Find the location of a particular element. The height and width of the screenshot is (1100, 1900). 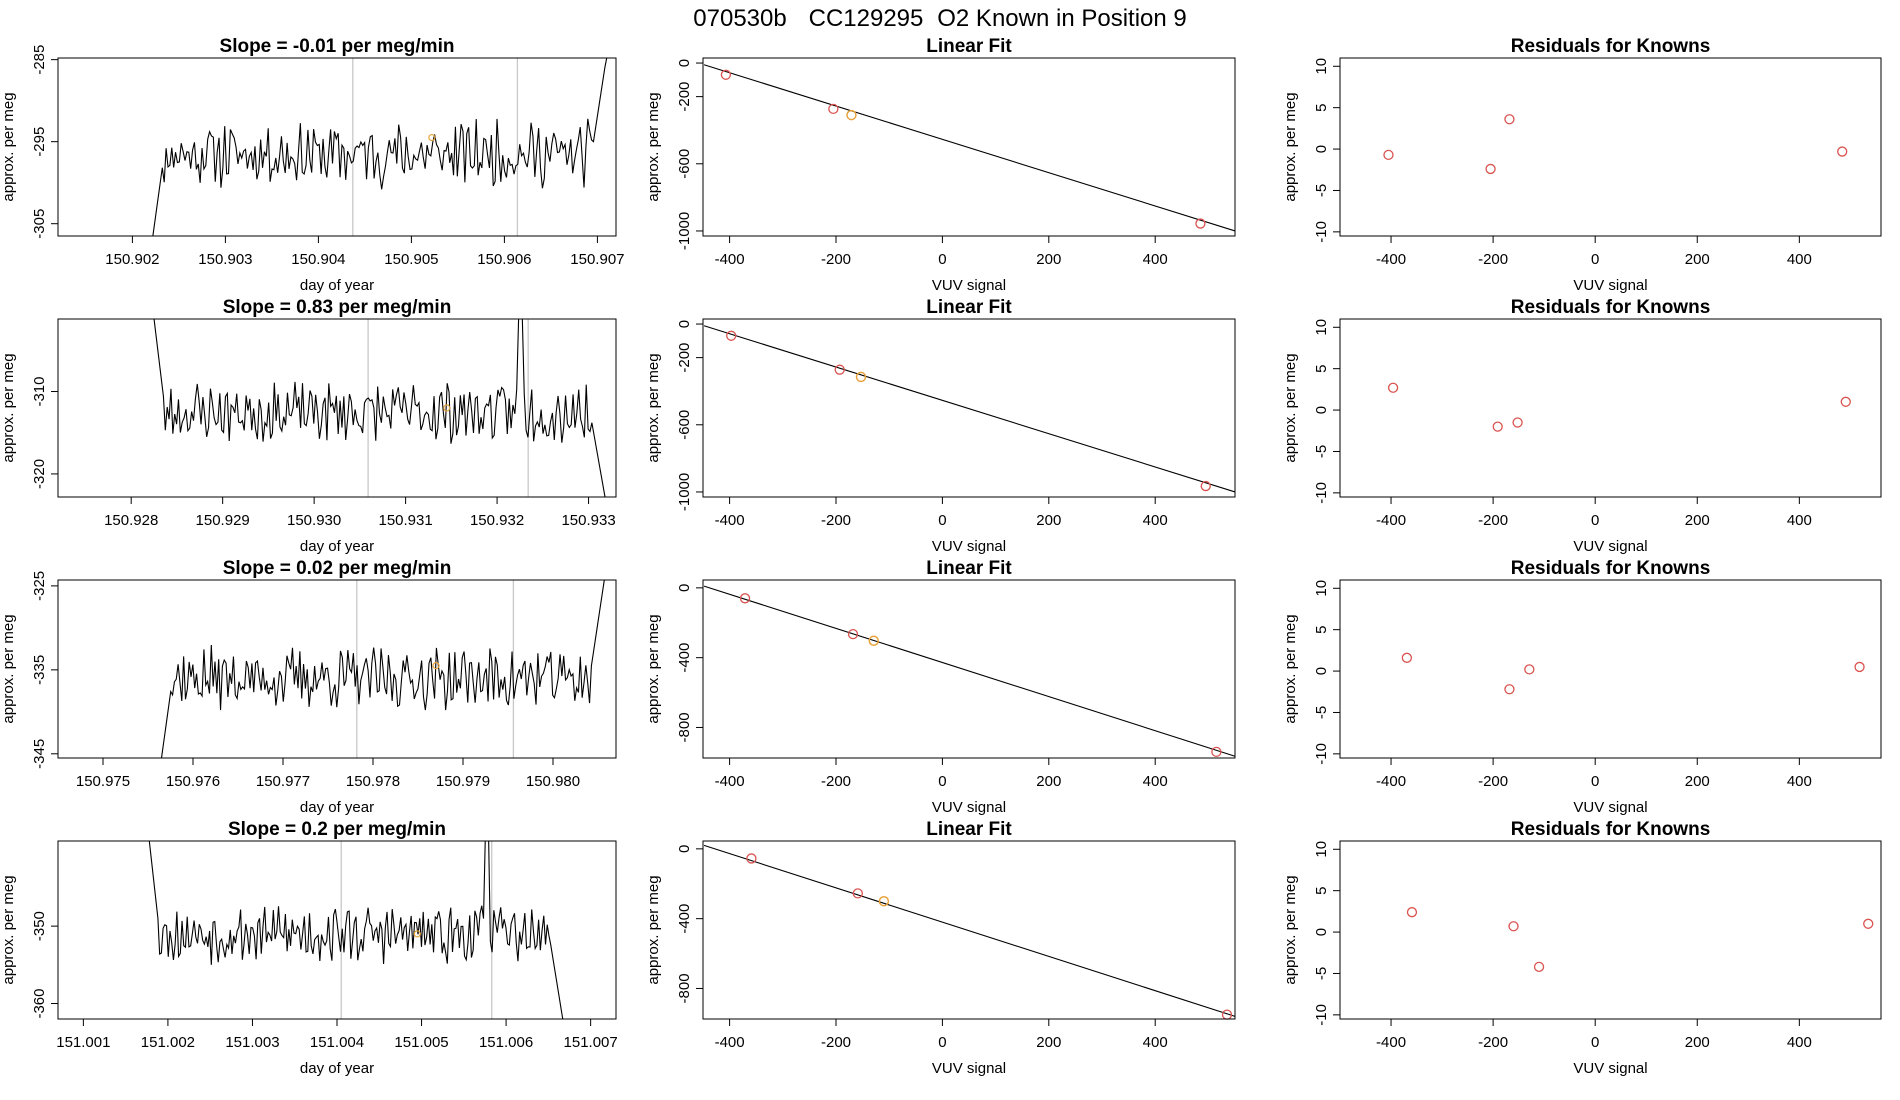

y-tick-label: -310 is located at coordinates (39, 392).